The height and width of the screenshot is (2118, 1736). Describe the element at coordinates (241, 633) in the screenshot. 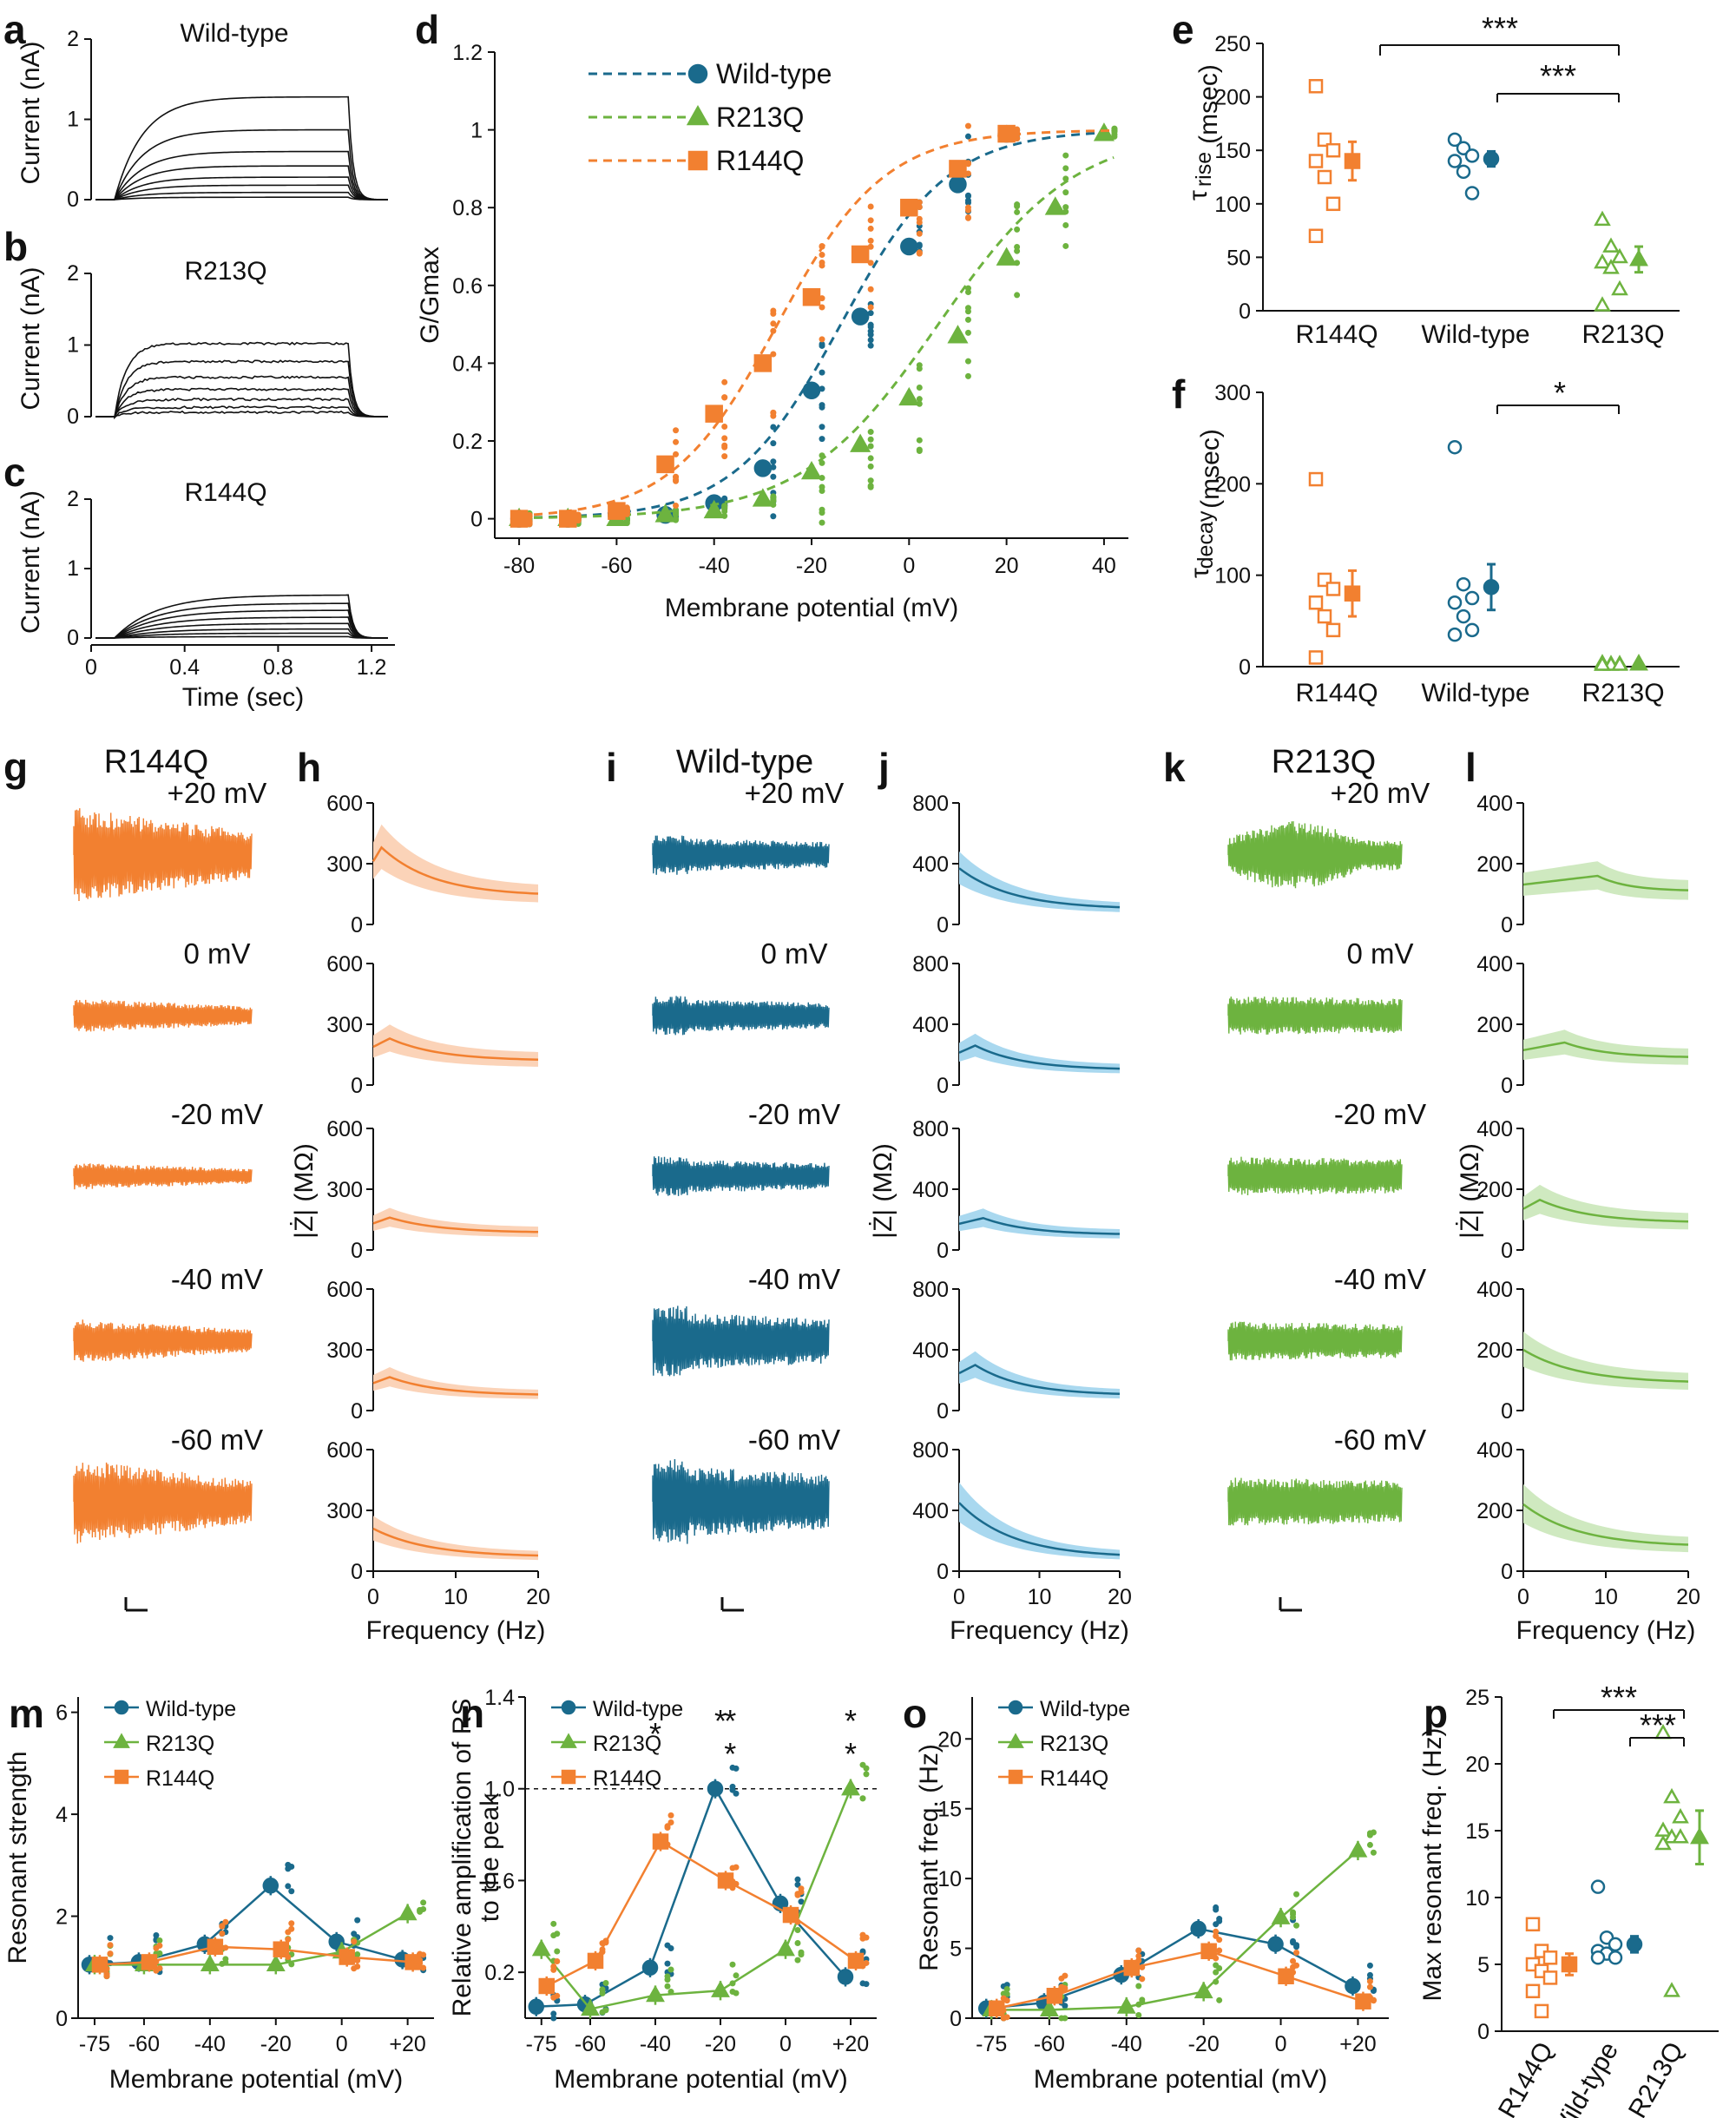

I see `current-trace-c` at that location.